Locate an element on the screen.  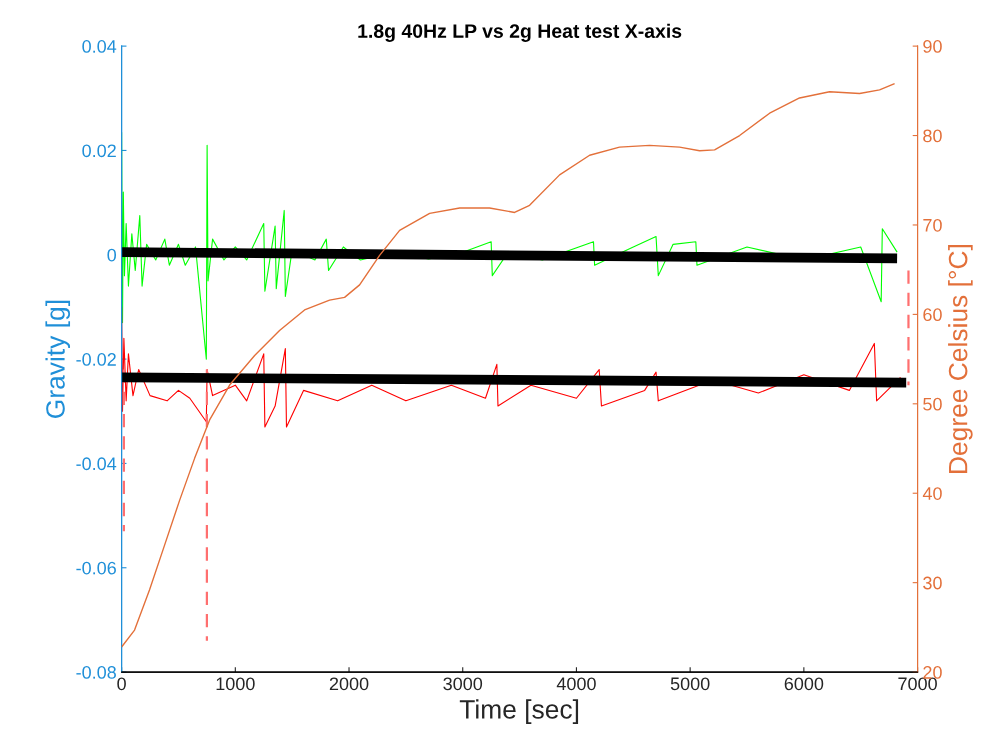
y2-tick-label: 20 is located at coordinates (932, 672).